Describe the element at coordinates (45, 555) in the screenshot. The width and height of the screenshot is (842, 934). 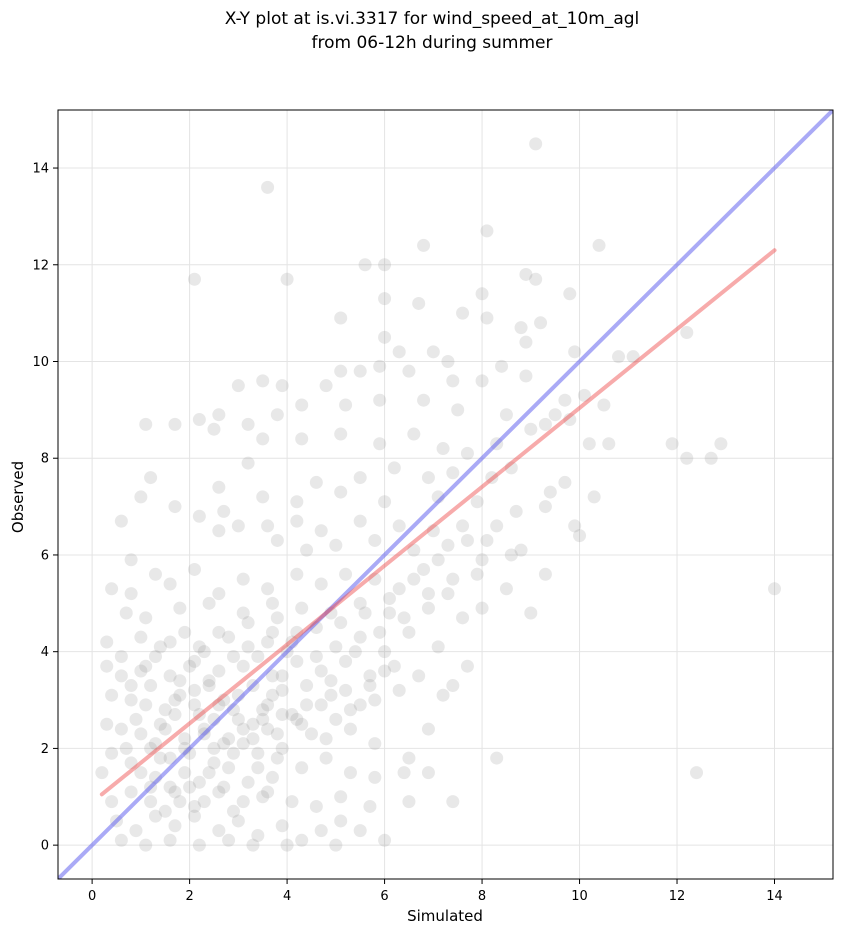
I see `y-tick-label: 6` at that location.